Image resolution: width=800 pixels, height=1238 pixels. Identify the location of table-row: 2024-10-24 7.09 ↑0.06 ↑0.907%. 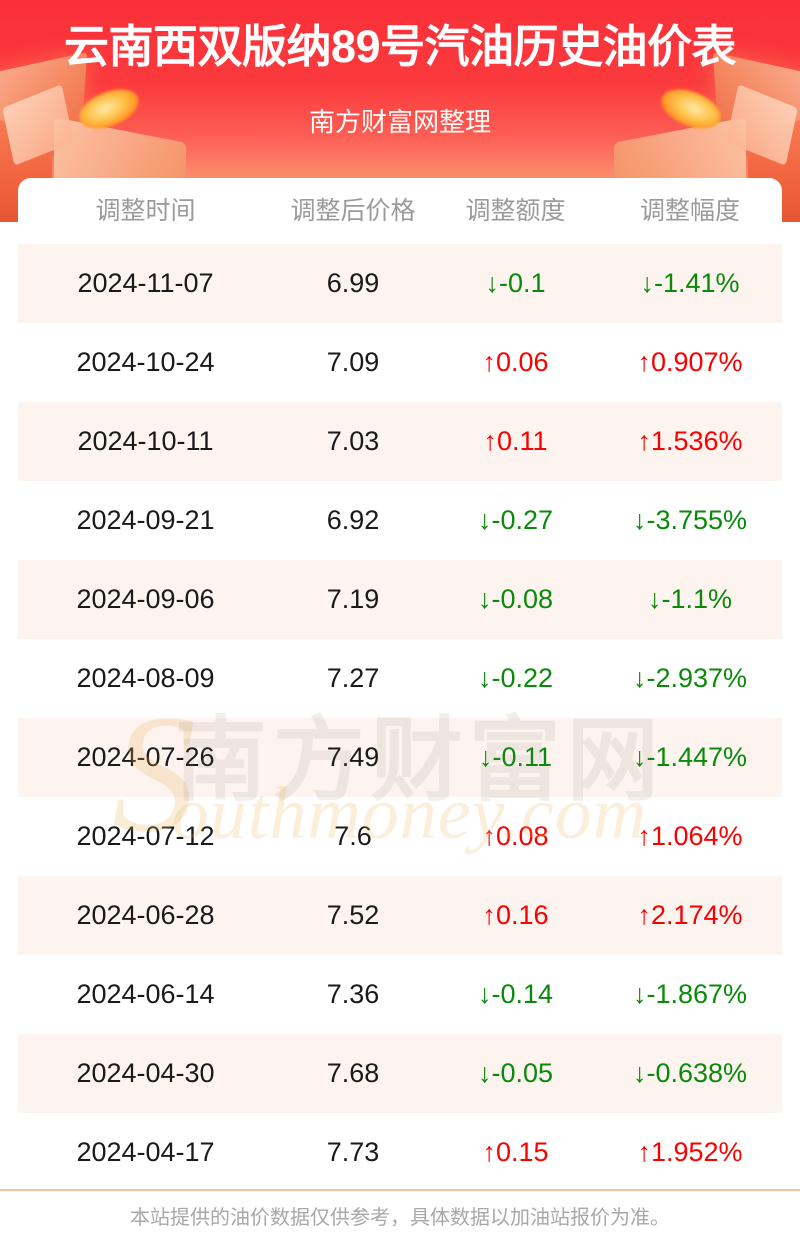
(400, 362).